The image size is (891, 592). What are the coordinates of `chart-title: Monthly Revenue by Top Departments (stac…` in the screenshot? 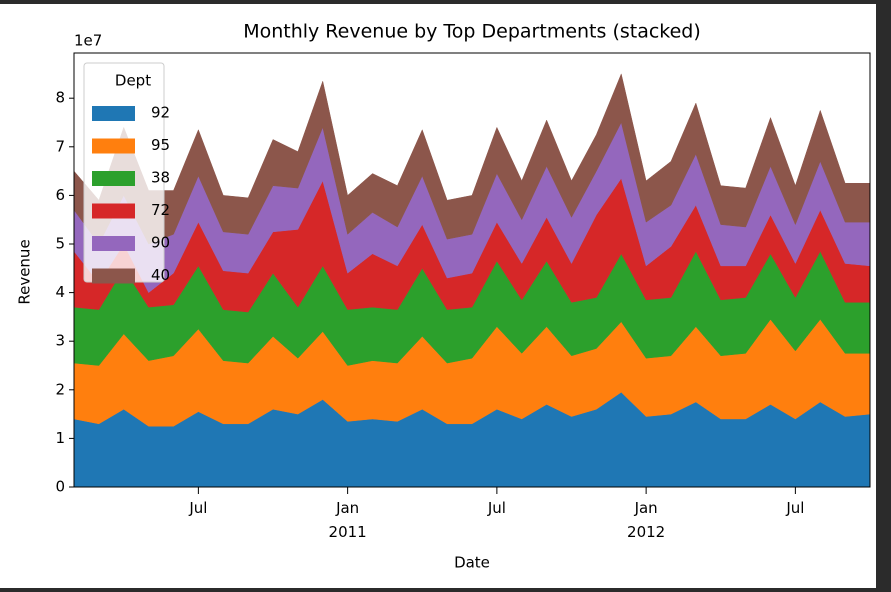 It's located at (472, 32).